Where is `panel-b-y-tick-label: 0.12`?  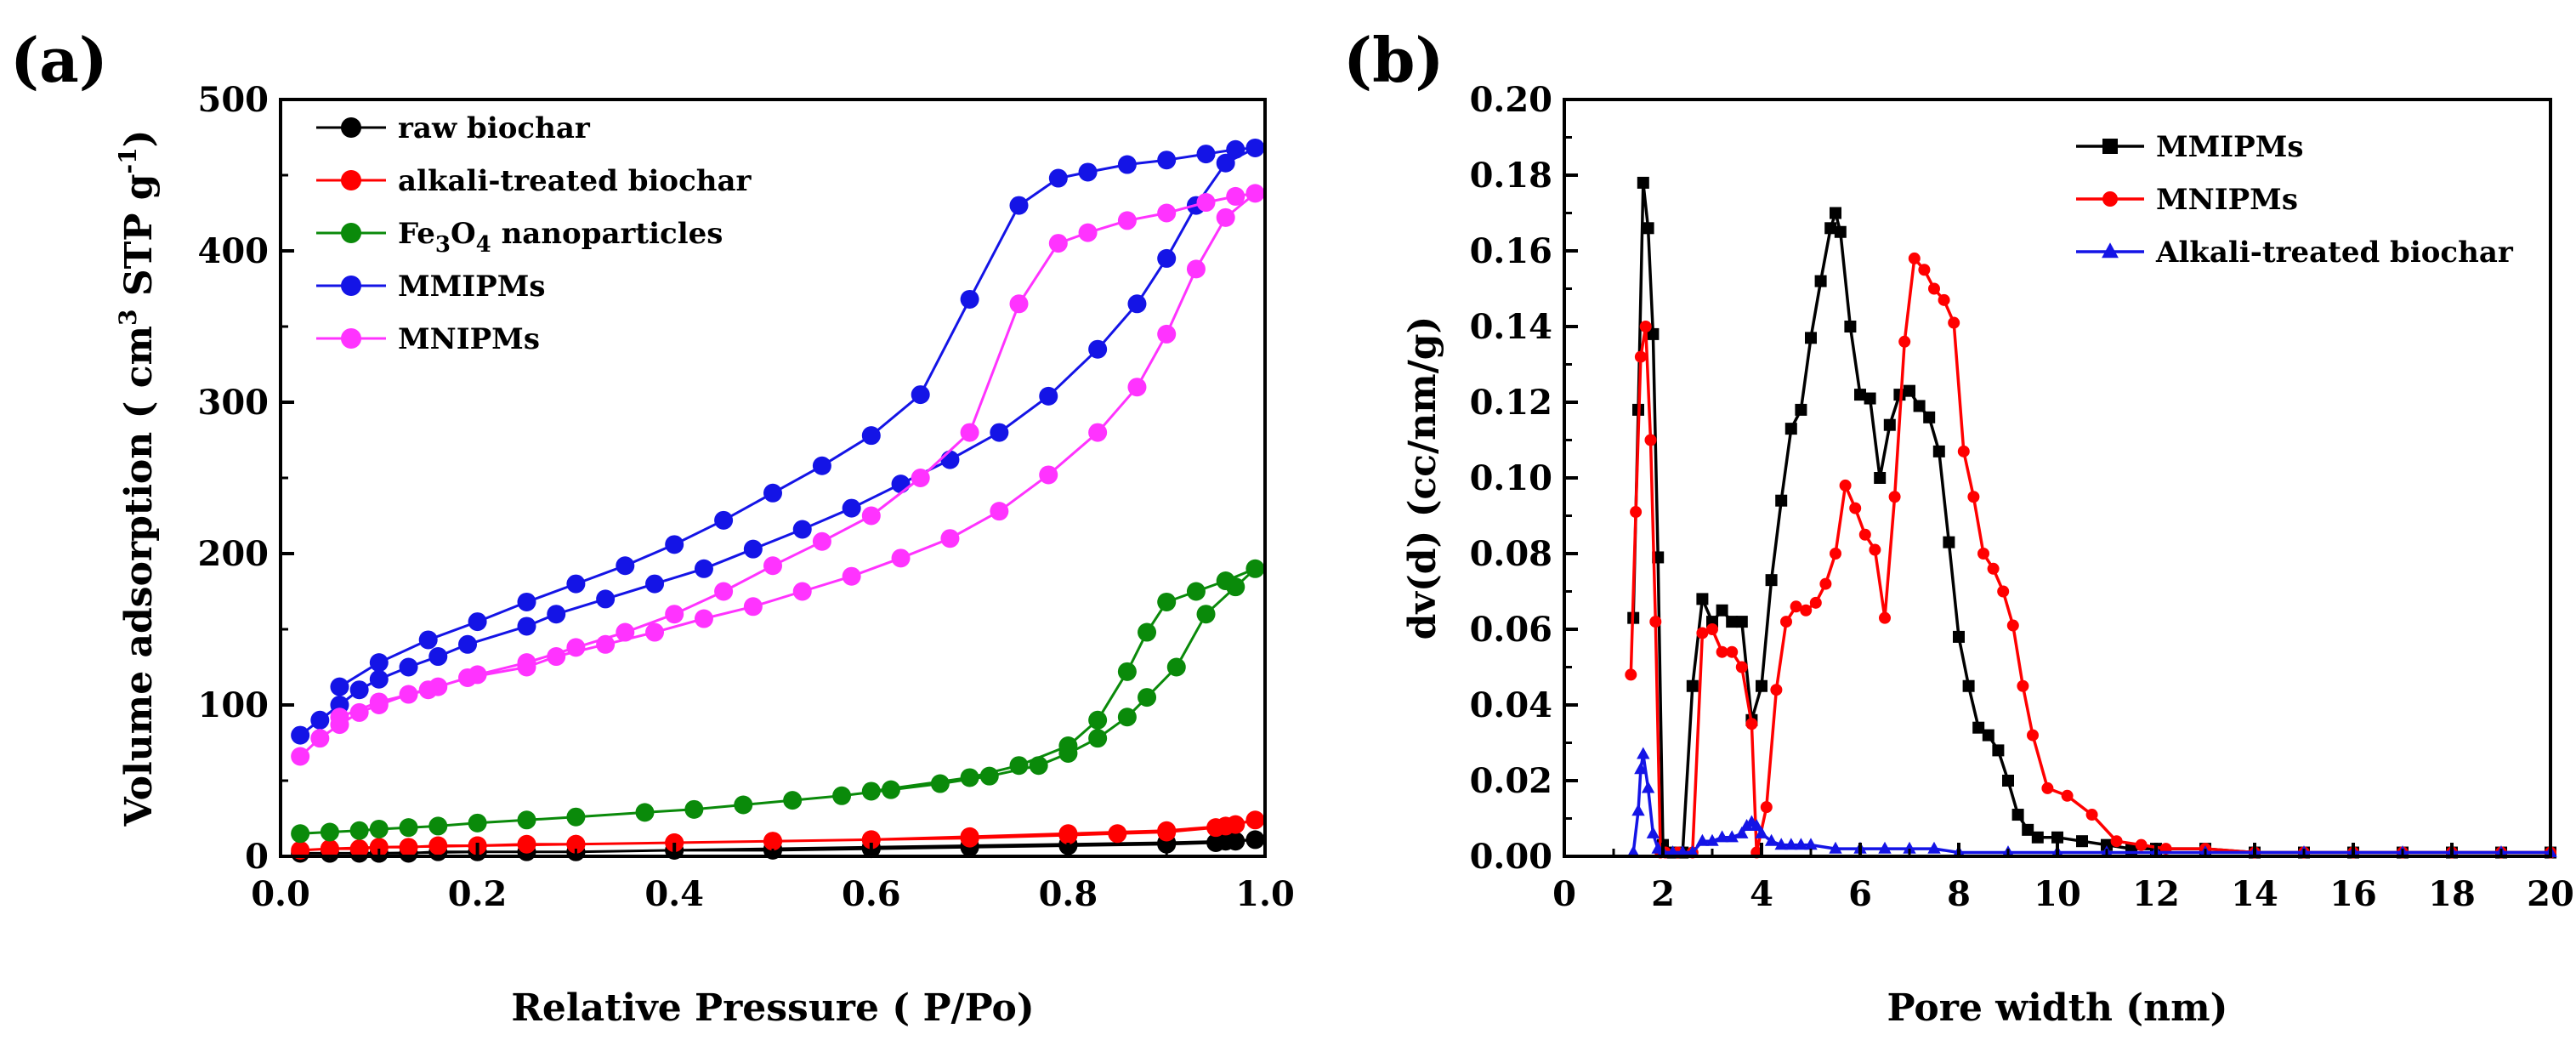
panel-b-y-tick-label: 0.12 is located at coordinates (1511, 403).